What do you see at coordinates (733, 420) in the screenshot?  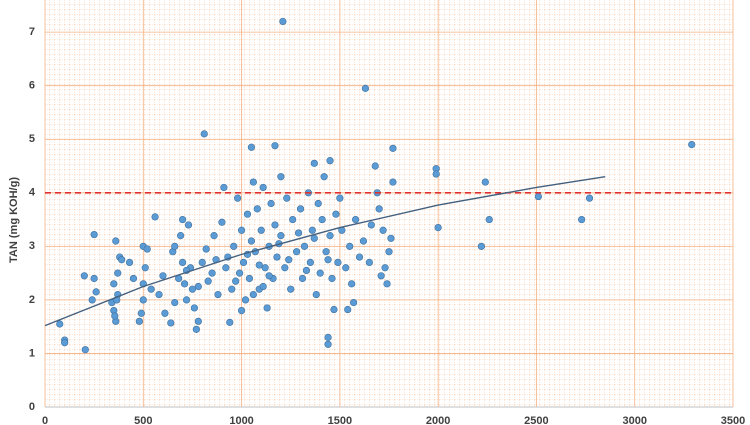 I see `x-tick-label: 3500` at bounding box center [733, 420].